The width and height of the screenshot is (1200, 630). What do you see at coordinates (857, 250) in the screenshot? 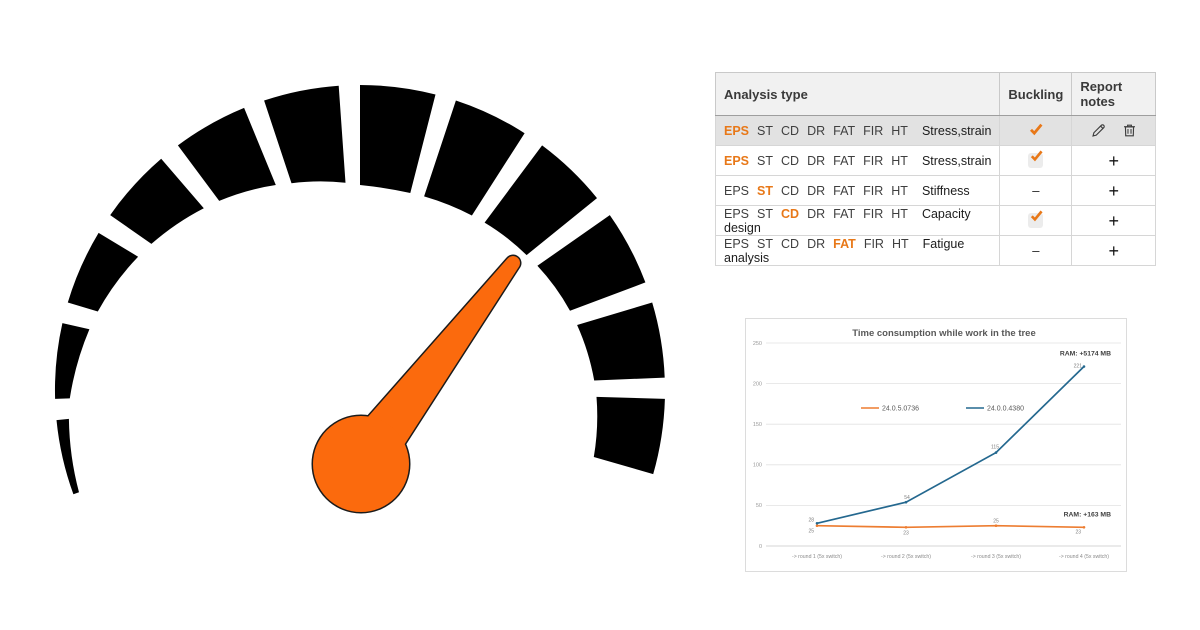
I see `analysis-type-cell: EPS ST CD DR FAT FIR HT Fatigue analysis` at bounding box center [857, 250].